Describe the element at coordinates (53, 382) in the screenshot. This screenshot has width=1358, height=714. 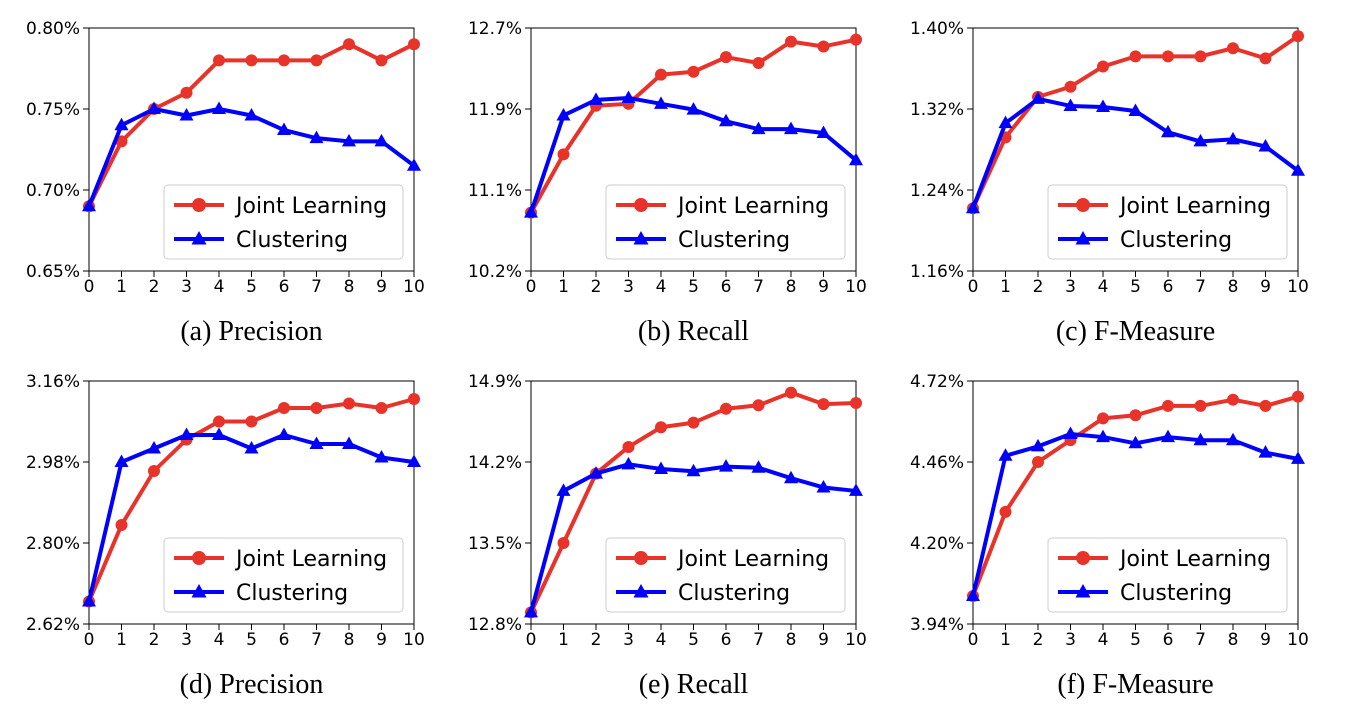
I see `y-tick-label: 3.16%` at that location.